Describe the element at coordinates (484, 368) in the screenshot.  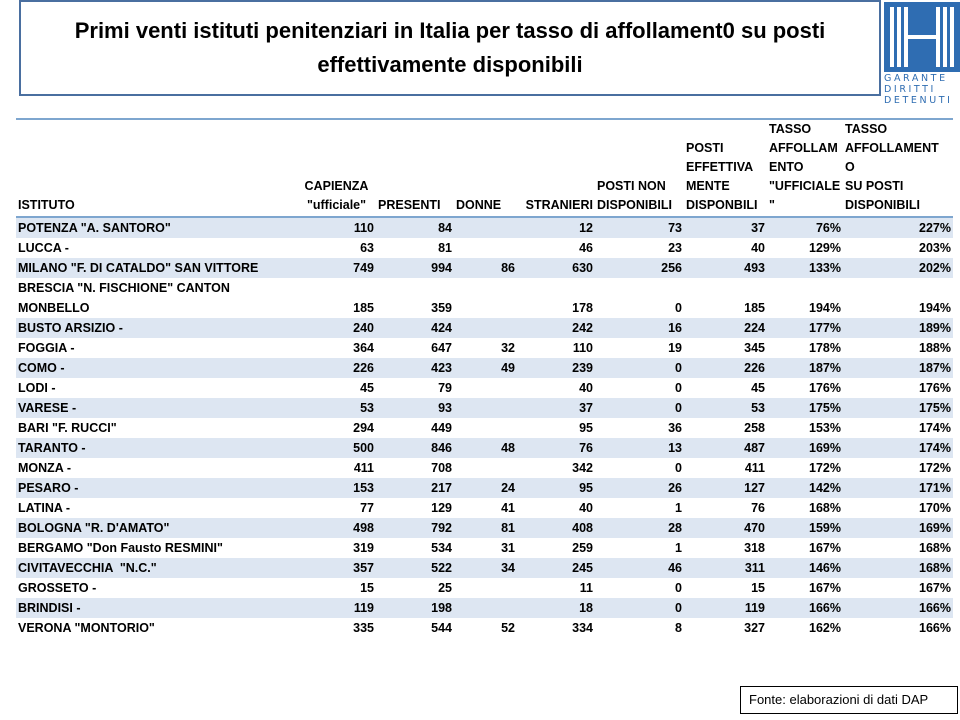
I see `table-row: COMO -226 423 49 239 0 226 187% 187%` at that location.